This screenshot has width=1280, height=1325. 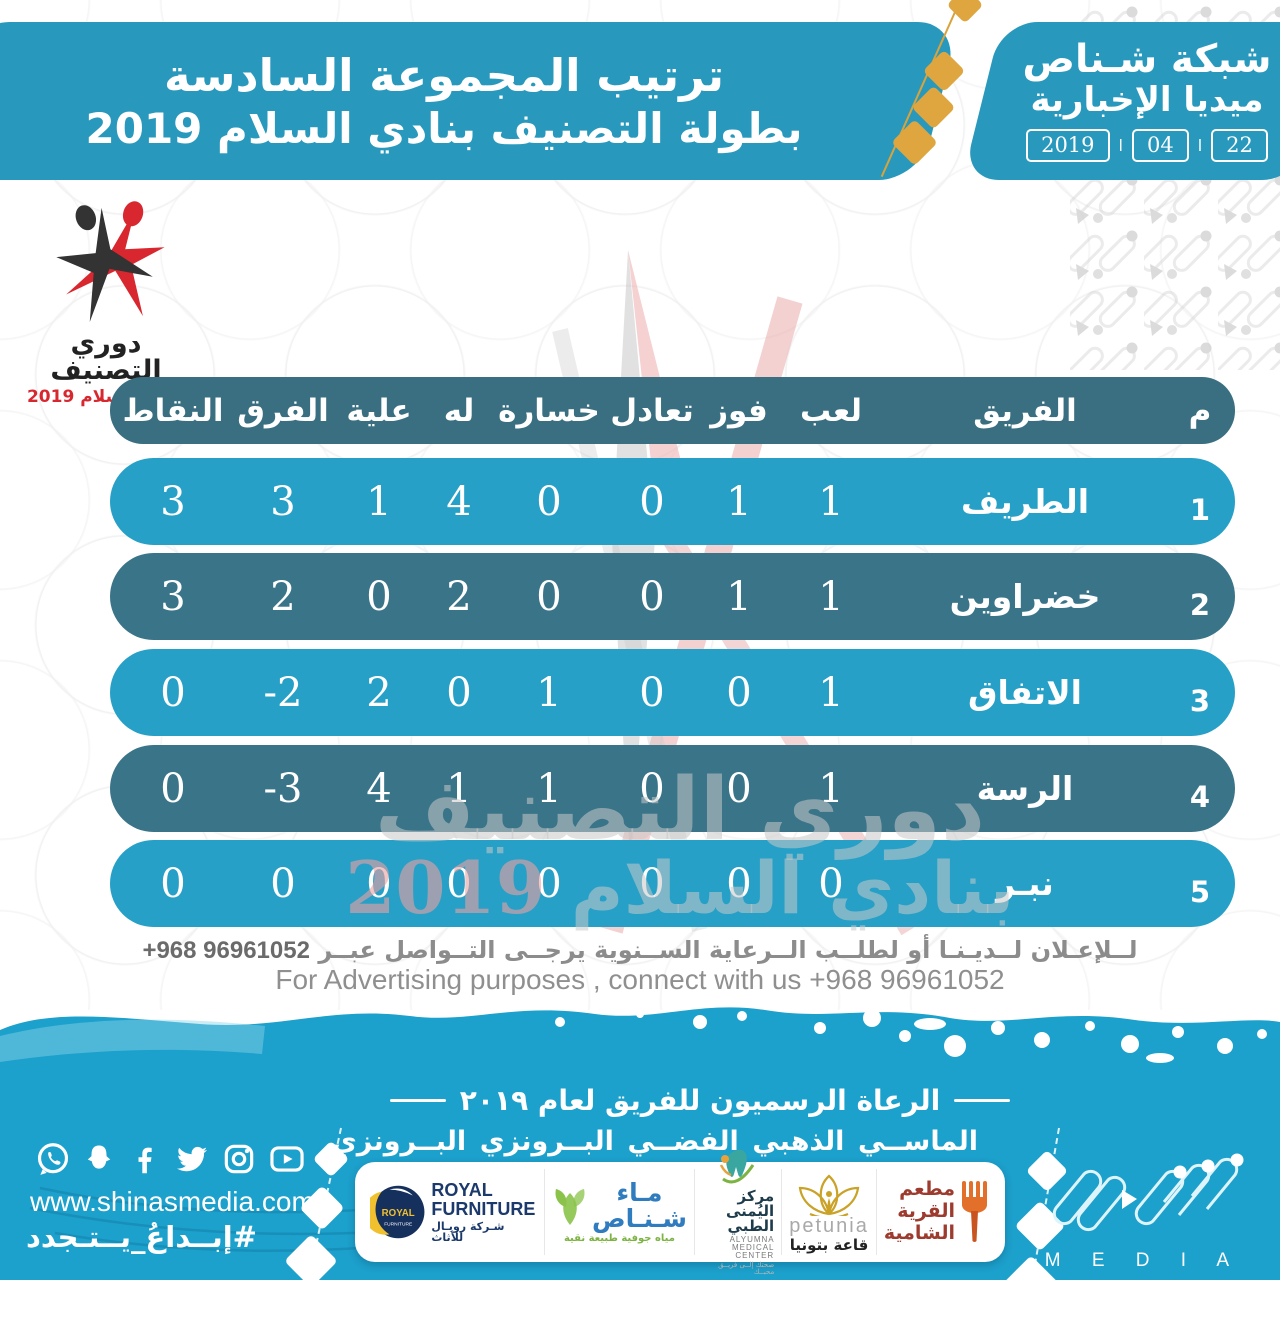 I want to click on facebook-icon, so click(x=145, y=1159).